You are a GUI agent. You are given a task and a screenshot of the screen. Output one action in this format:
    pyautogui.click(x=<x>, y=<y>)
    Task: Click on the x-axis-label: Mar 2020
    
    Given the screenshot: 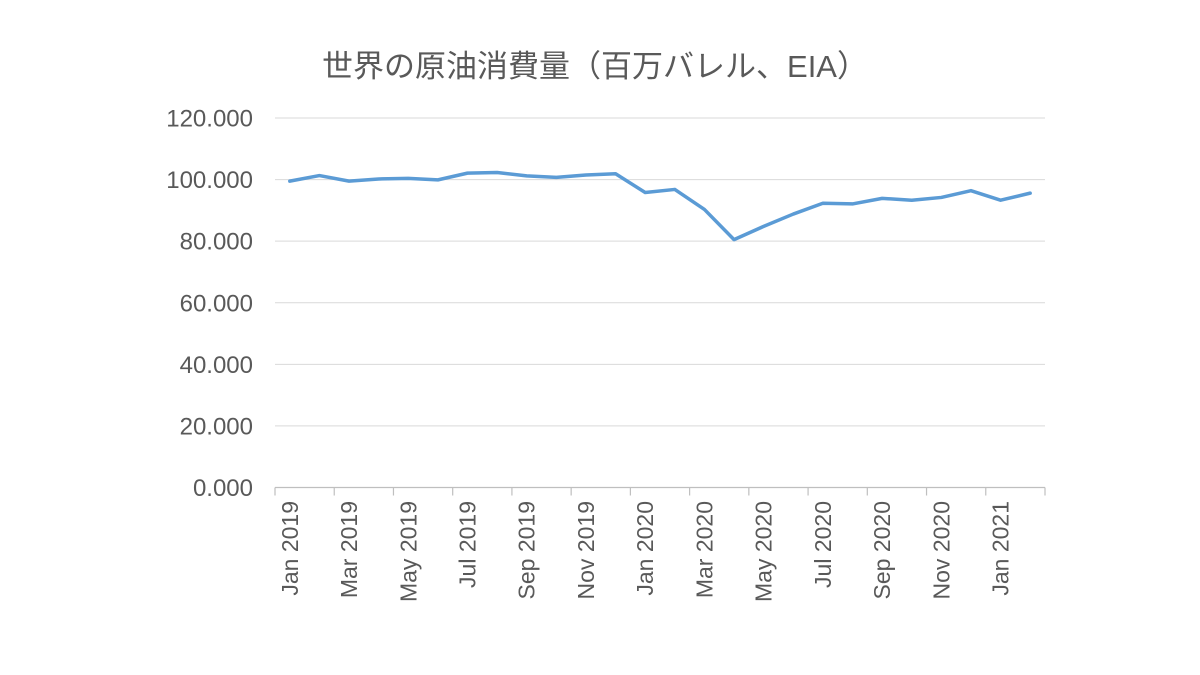 What is the action you would take?
    pyautogui.click(x=704, y=549)
    